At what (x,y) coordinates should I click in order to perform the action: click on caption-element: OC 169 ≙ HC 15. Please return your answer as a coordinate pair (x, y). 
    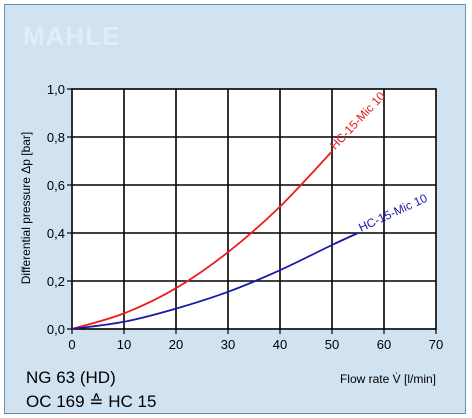
    Looking at the image, I should click on (91, 401).